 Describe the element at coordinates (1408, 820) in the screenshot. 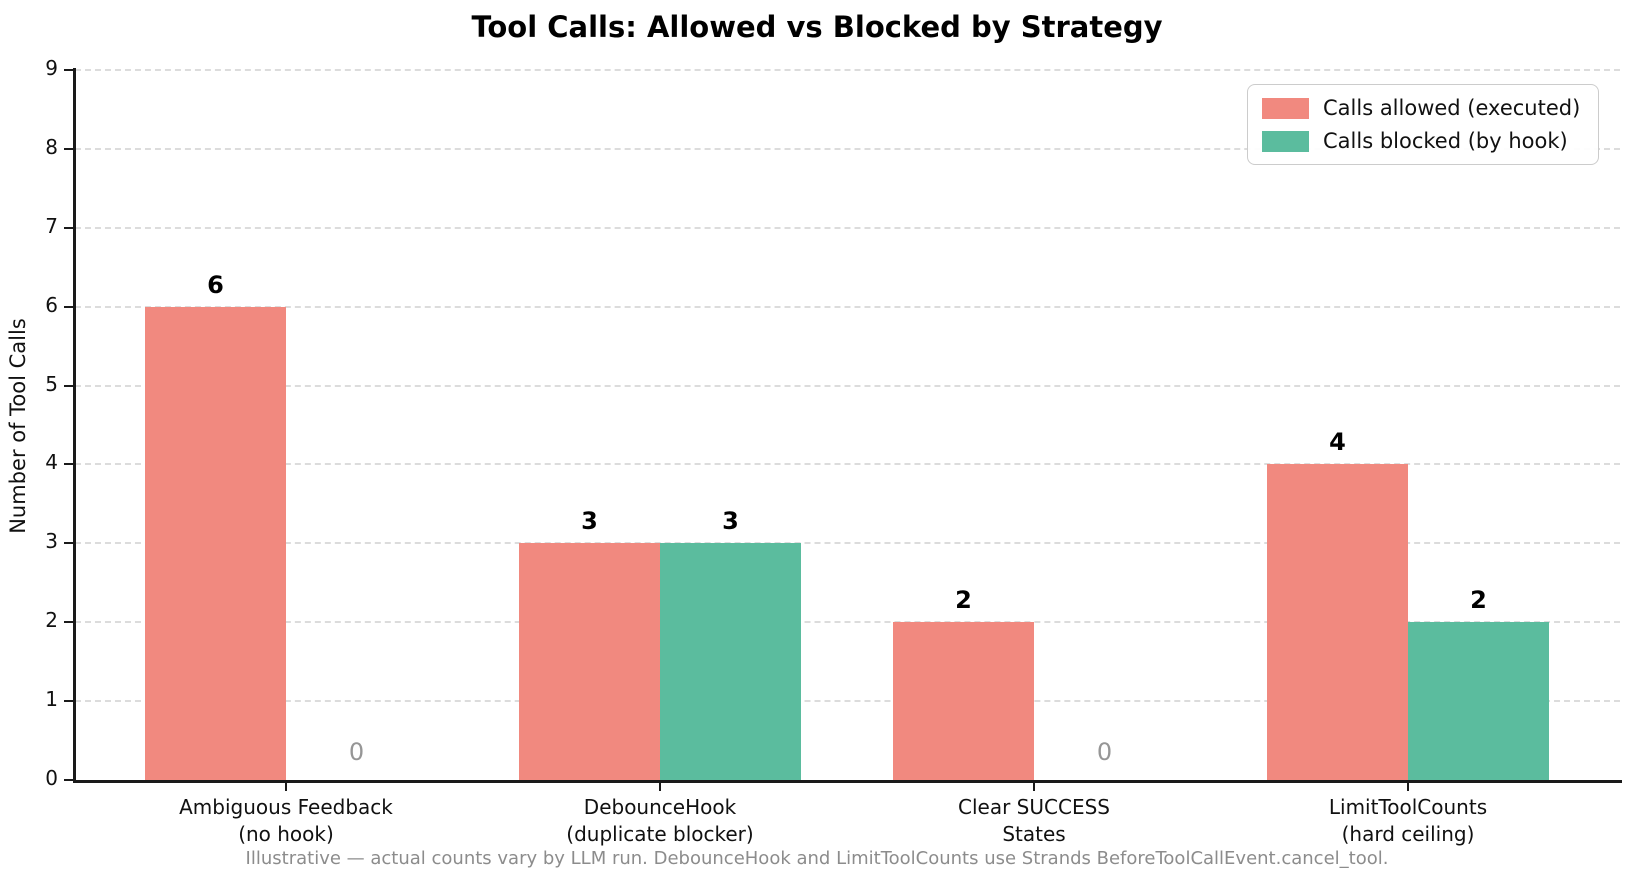

I see `x-tick-label-3: LimitToolCounts (hard ceiling)` at that location.